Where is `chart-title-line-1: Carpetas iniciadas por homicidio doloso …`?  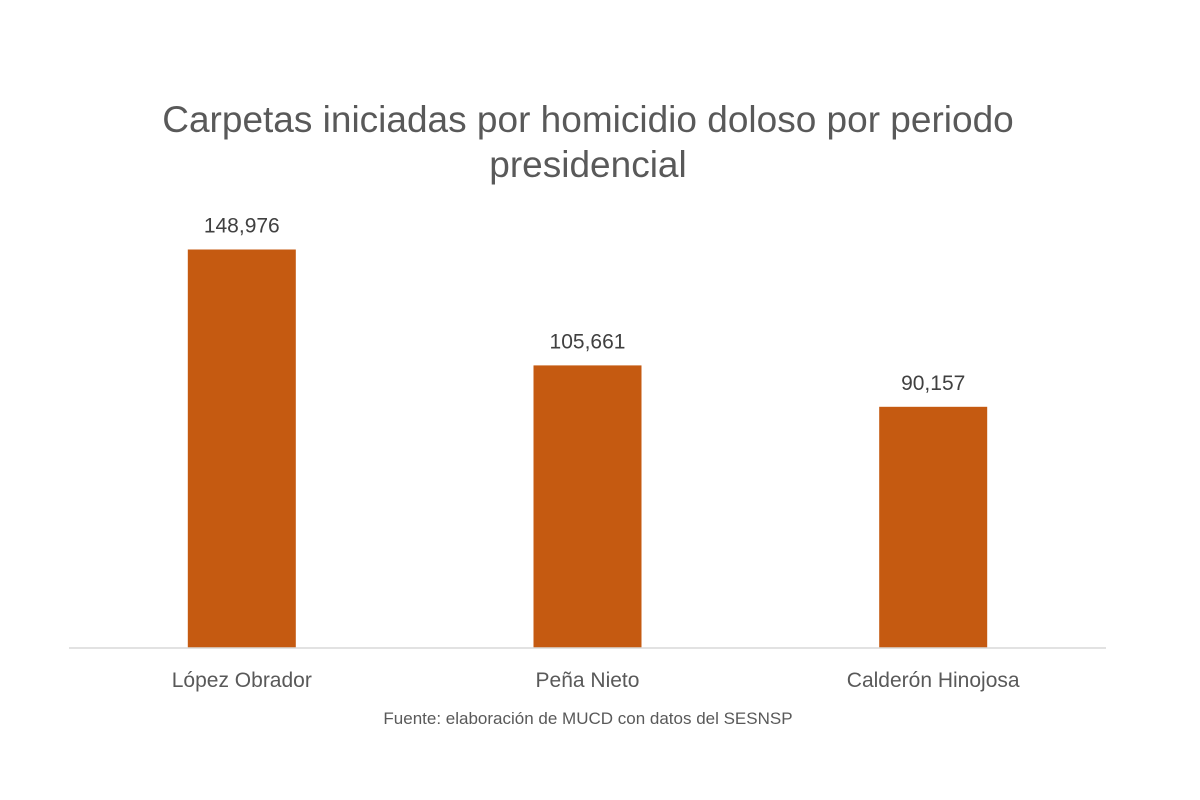
chart-title-line-1: Carpetas iniciadas por homicidio doloso … is located at coordinates (588, 119).